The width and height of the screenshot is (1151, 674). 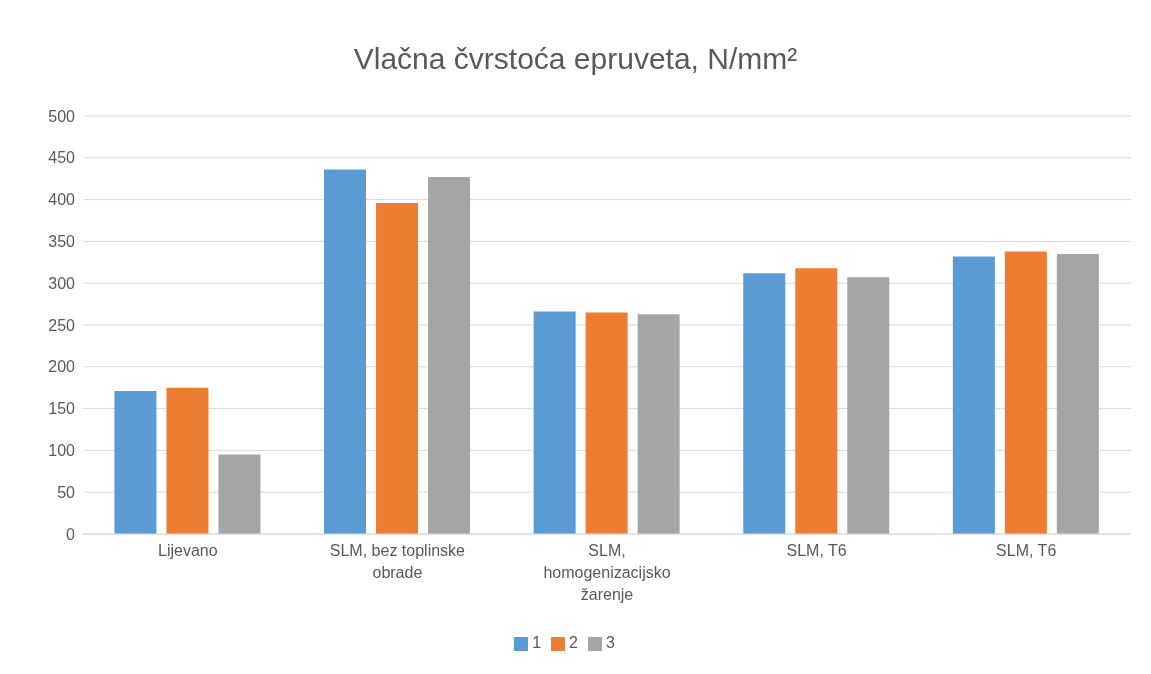 What do you see at coordinates (62, 158) in the screenshot?
I see `y-tick-label: 450` at bounding box center [62, 158].